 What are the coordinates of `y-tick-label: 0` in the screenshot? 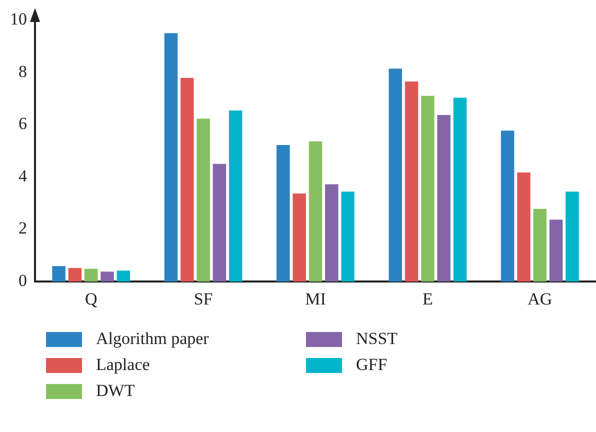 It's located at (22, 280).